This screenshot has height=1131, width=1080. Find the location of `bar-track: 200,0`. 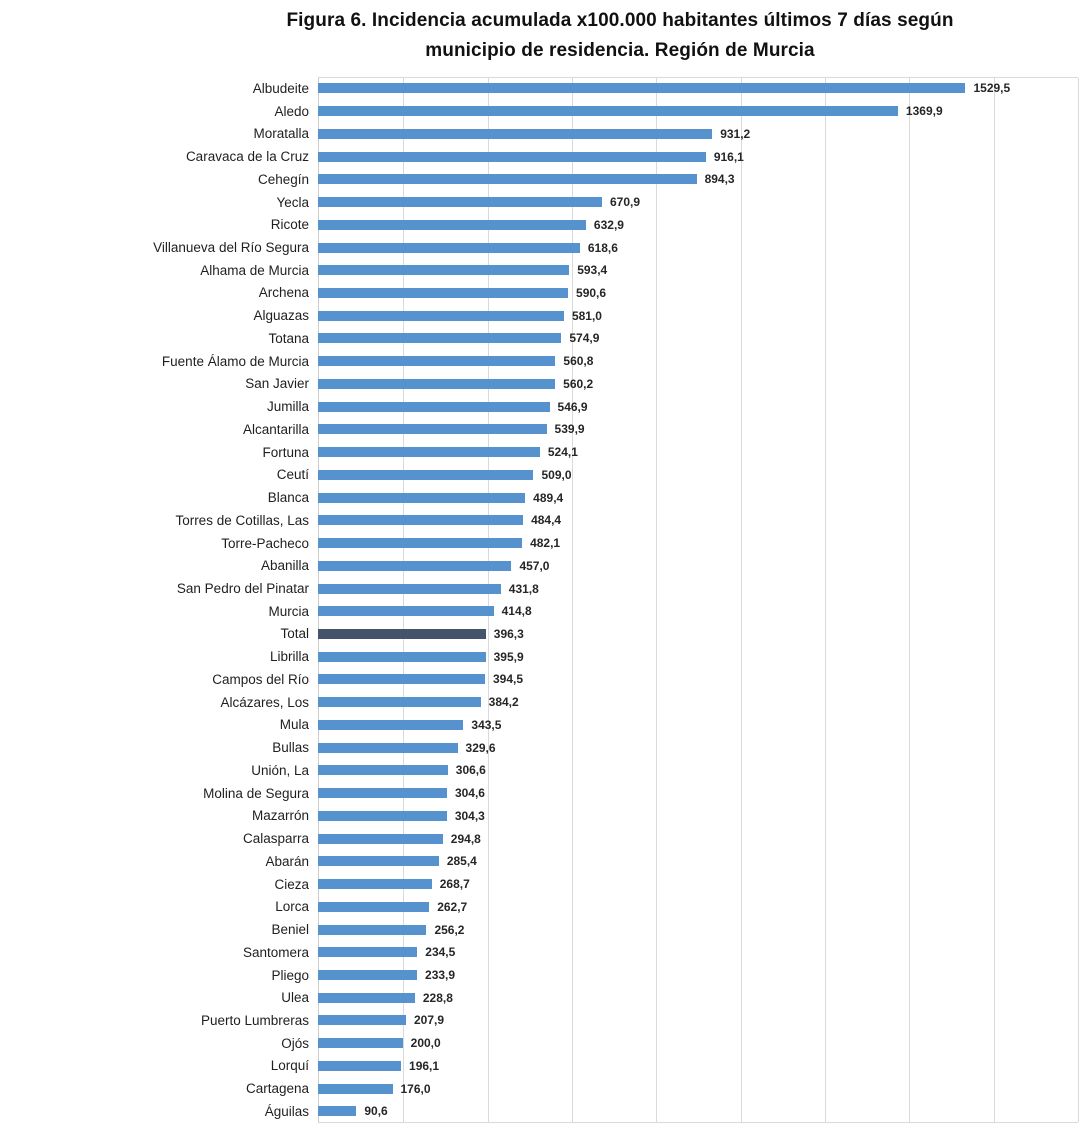

bar-track: 200,0 is located at coordinates (699, 1043).